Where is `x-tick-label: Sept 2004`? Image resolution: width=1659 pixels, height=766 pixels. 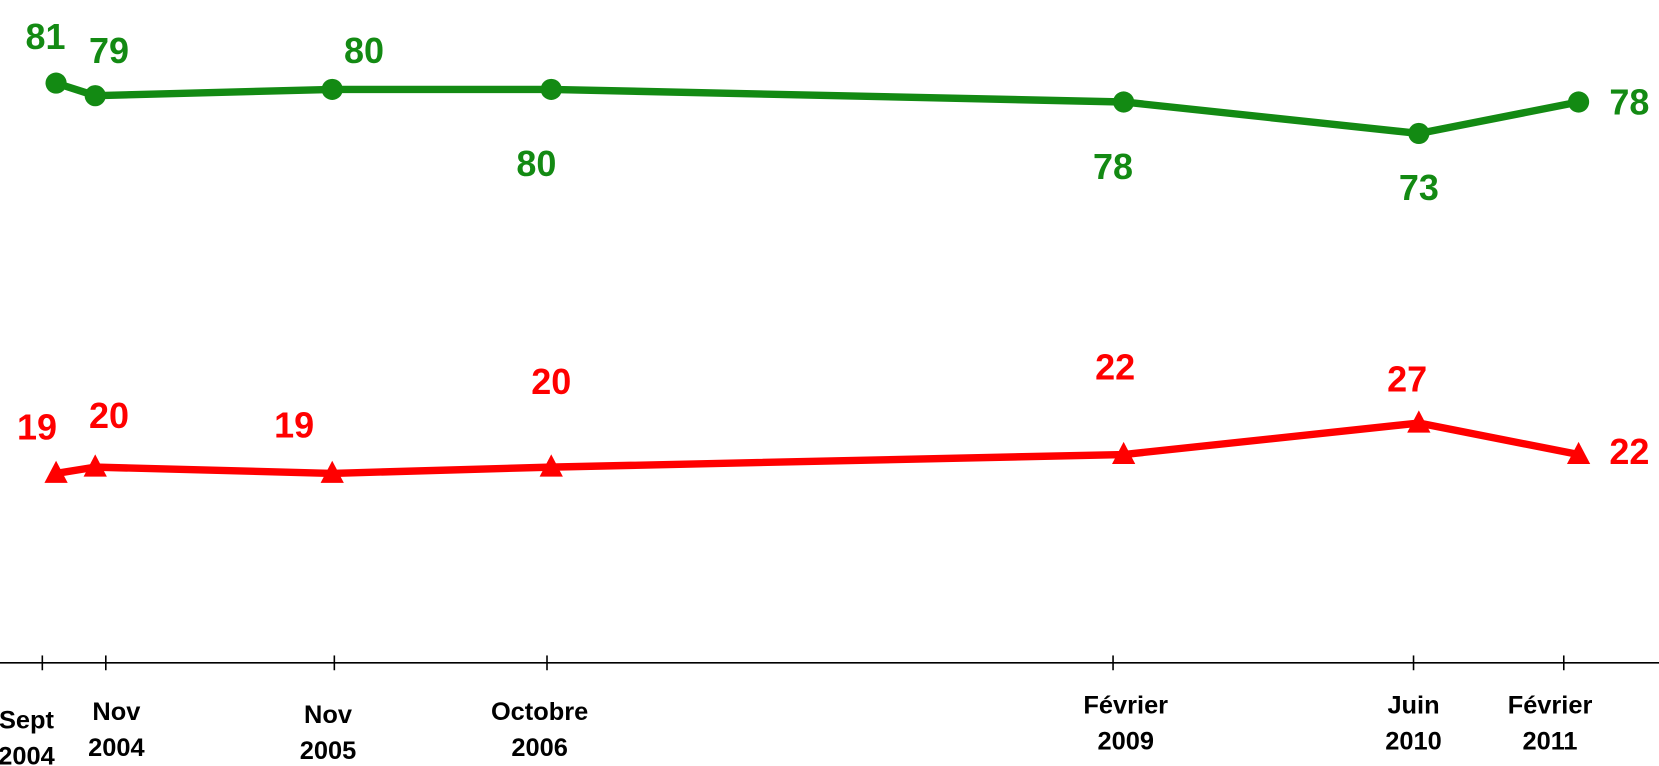
x-tick-label: Sept 2004 is located at coordinates (27, 736).